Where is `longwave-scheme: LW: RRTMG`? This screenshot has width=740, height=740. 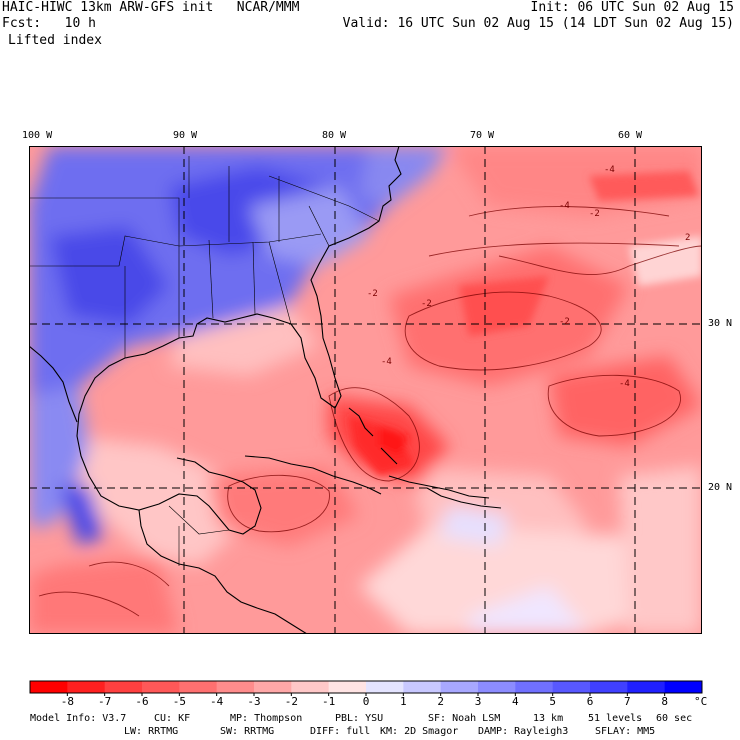
longwave-scheme: LW: RRTMG is located at coordinates (151, 731).